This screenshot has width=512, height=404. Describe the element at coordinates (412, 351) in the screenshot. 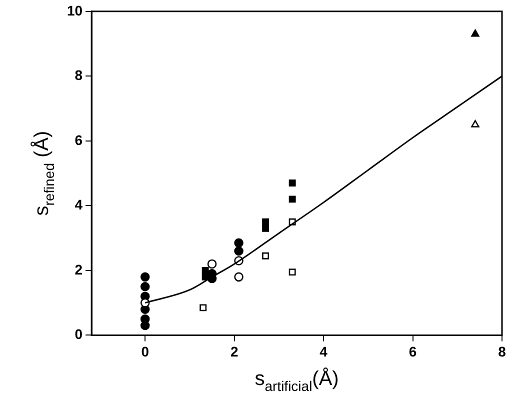

I see `x-tick-label: 6` at that location.